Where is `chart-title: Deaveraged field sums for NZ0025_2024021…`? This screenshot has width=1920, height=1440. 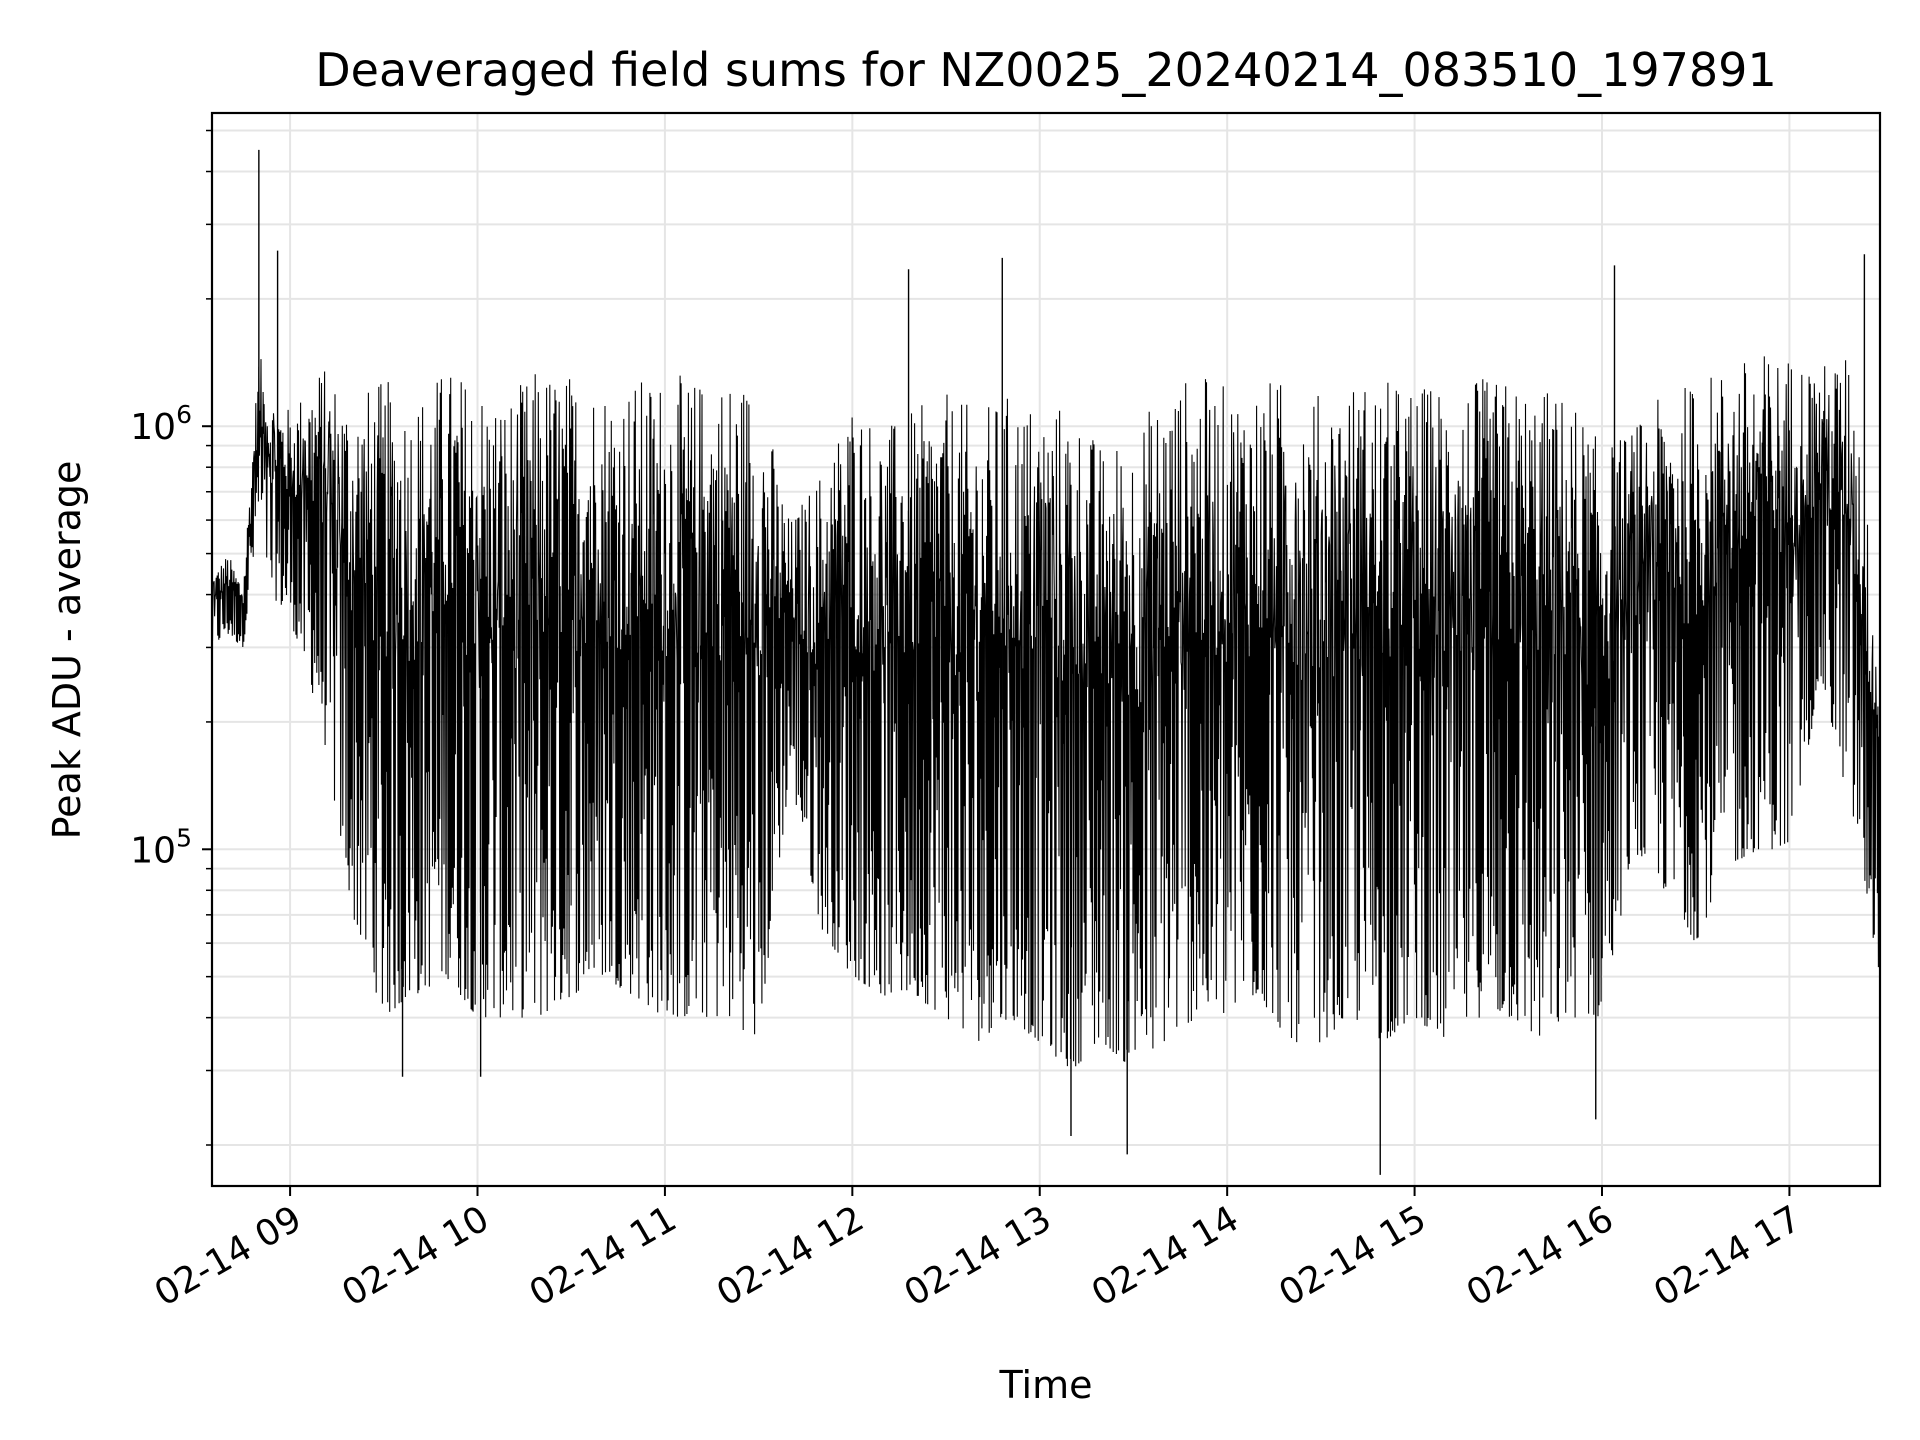 chart-title: Deaveraged field sums for NZ0025_2024021… is located at coordinates (1045, 70).